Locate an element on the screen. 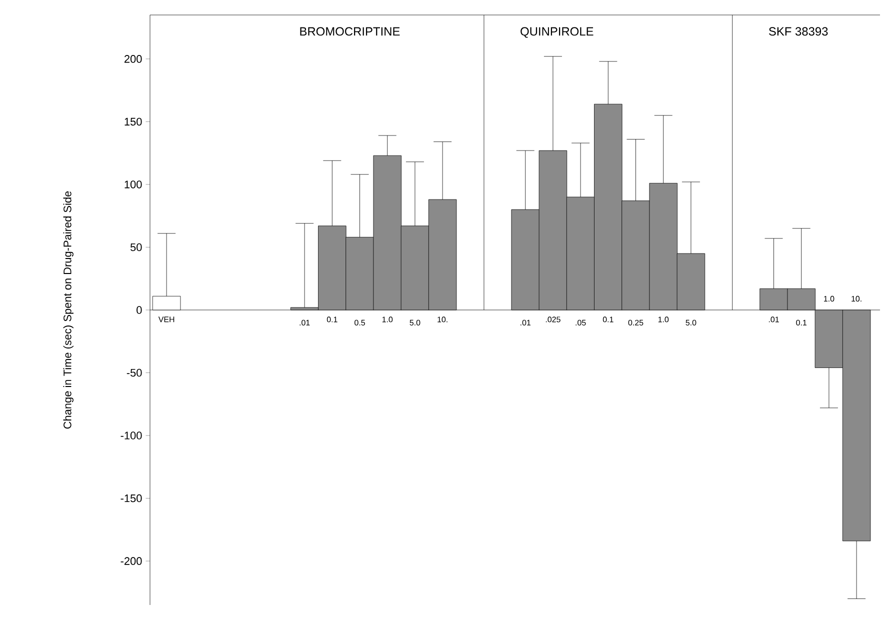 This screenshot has width=882, height=631. y-axis-title: Change in Time (sec) Spent on Drug-Paired Side is located at coordinates (68, 310).